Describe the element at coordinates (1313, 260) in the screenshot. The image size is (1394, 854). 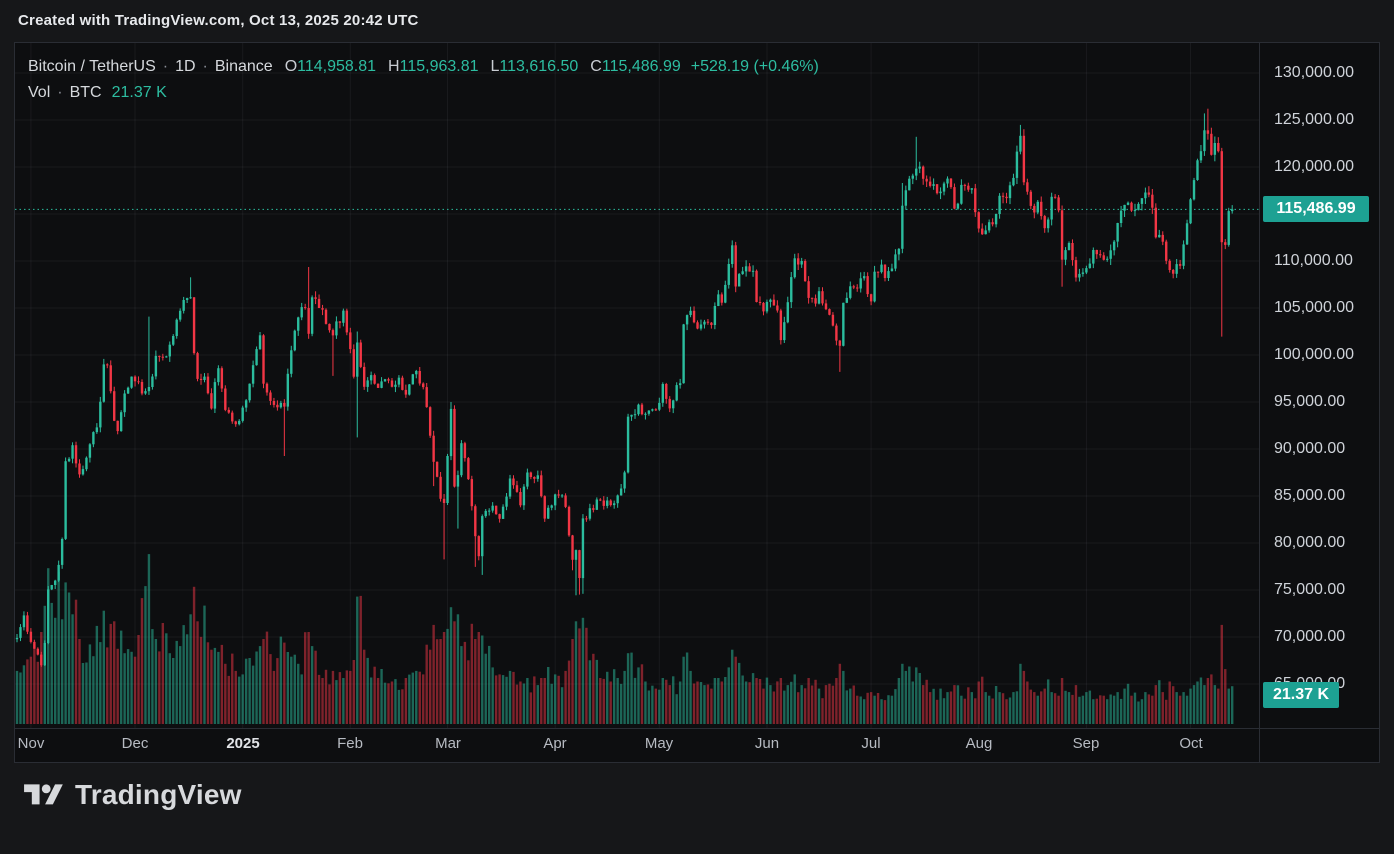
I see `price-axis-label: 110,000.00` at that location.